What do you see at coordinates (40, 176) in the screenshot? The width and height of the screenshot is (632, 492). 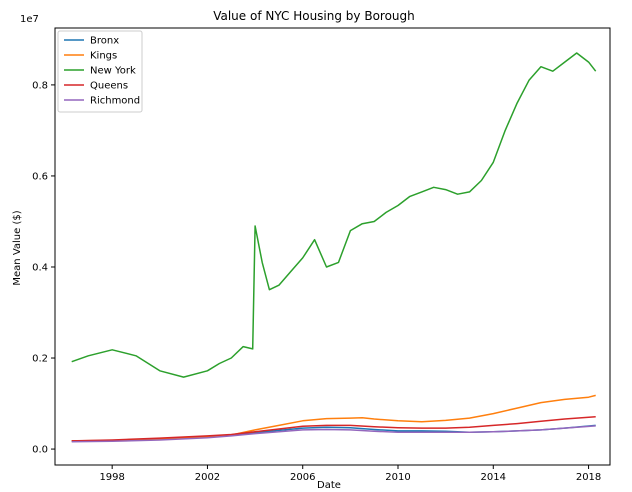 I see `y-tick-label: 0.6` at bounding box center [40, 176].